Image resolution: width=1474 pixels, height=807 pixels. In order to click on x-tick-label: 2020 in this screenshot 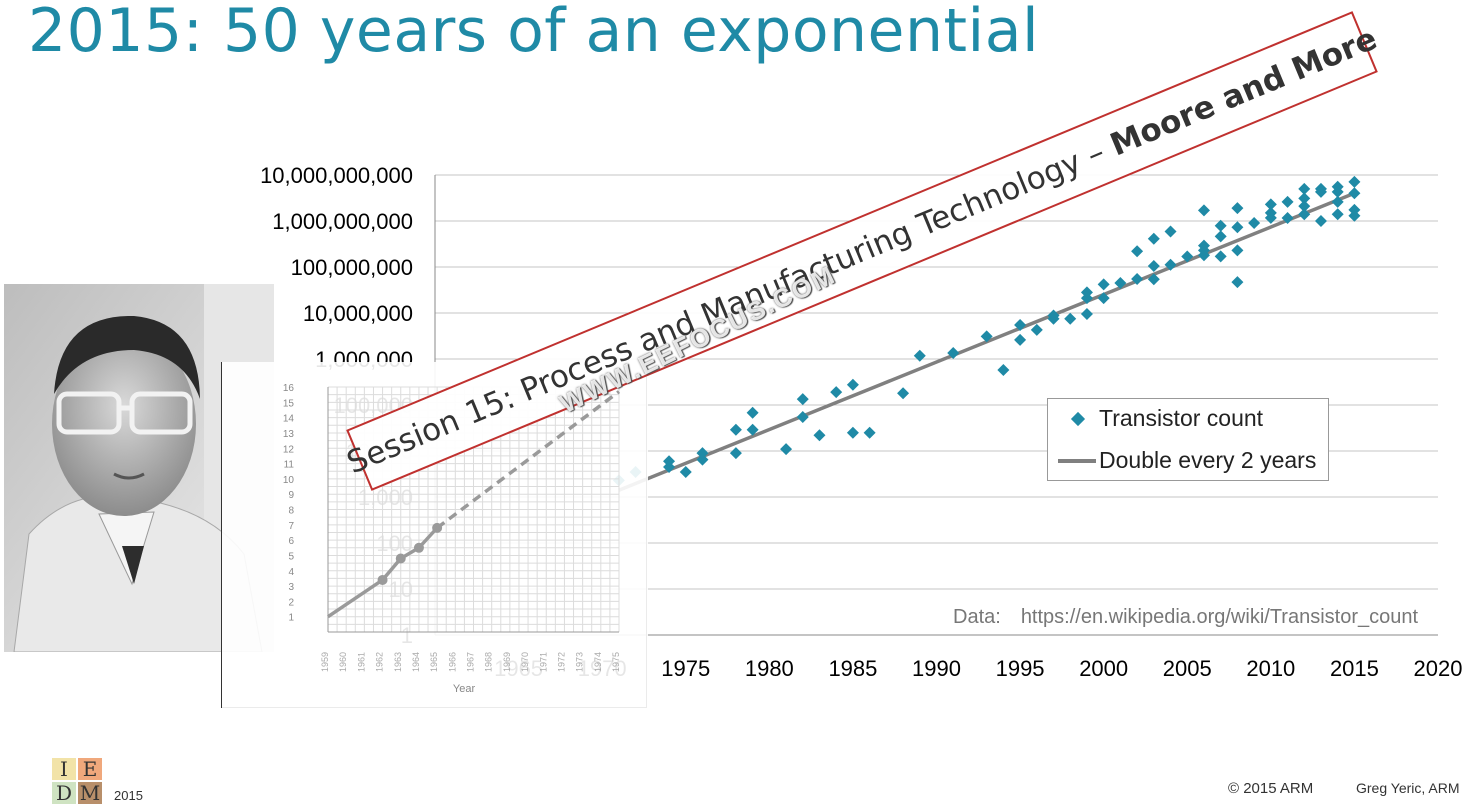, I will do `click(1438, 668)`.